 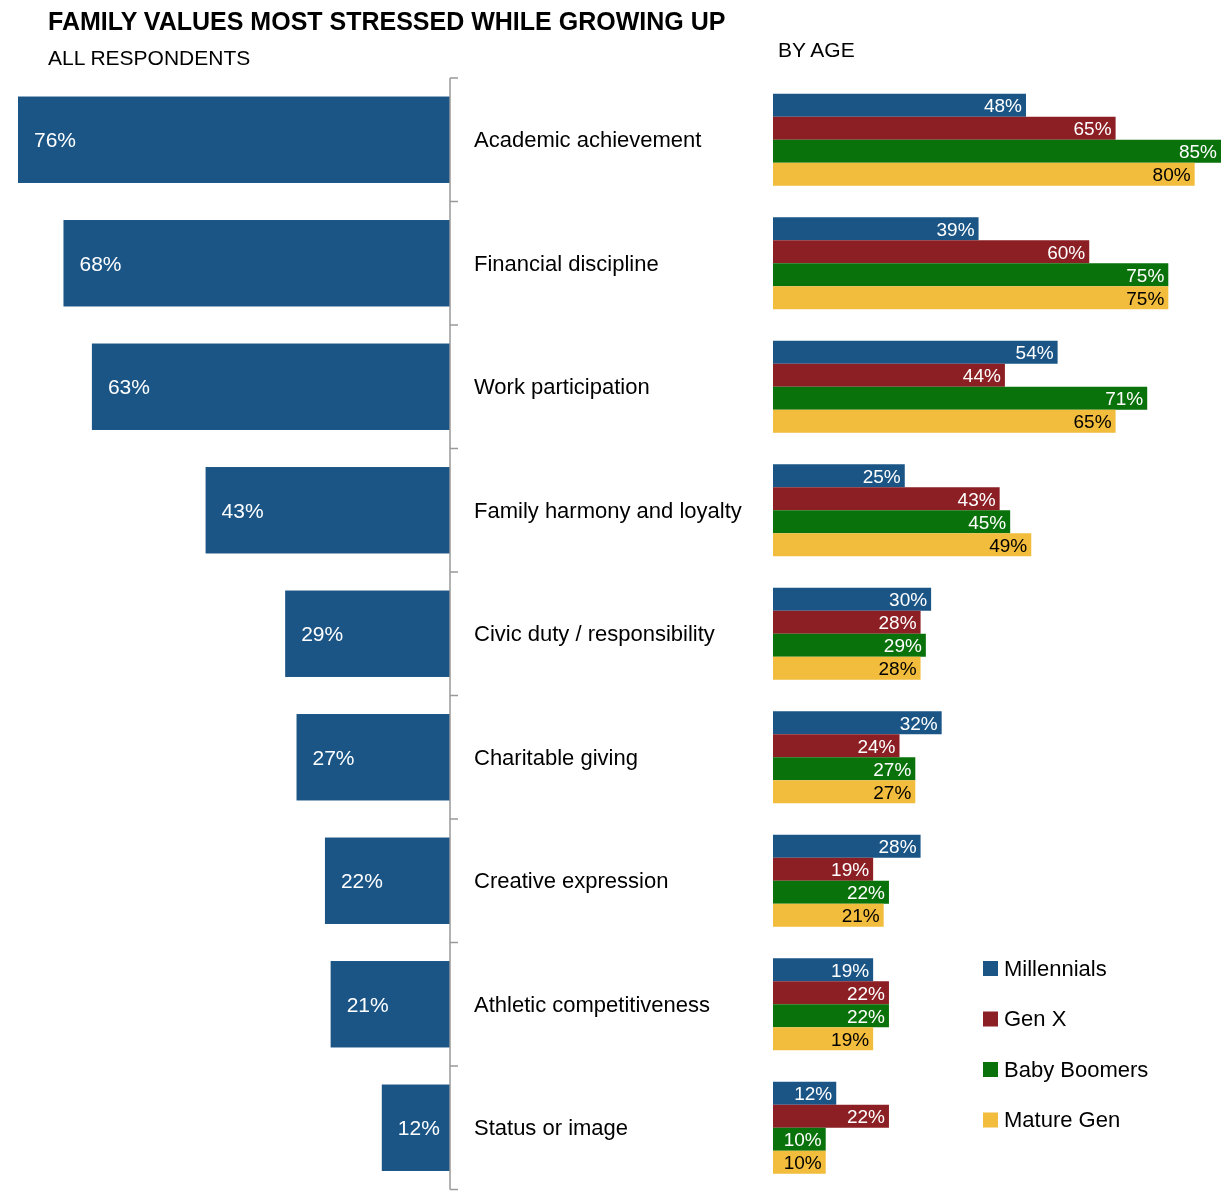 What do you see at coordinates (1062, 1120) in the screenshot?
I see `legend-label: Mature Gen` at bounding box center [1062, 1120].